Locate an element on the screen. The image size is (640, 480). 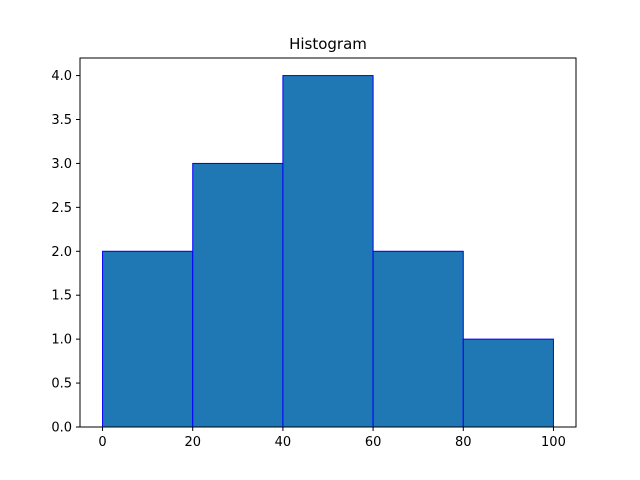
y-tick-label-3: 1.5 is located at coordinates (61, 296).